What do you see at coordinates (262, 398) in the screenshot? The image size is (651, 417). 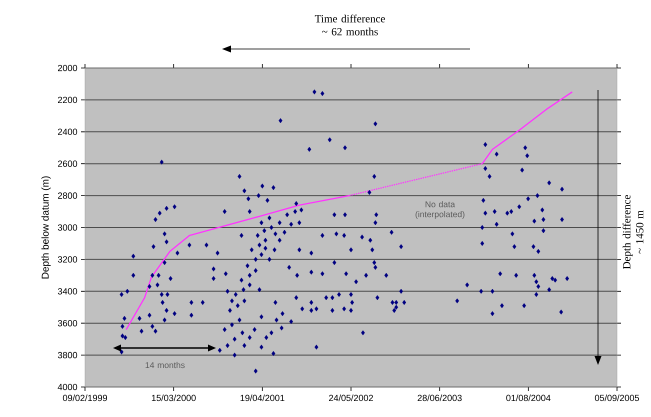 I see `x-tick-label: 19/04/2001` at bounding box center [262, 398].